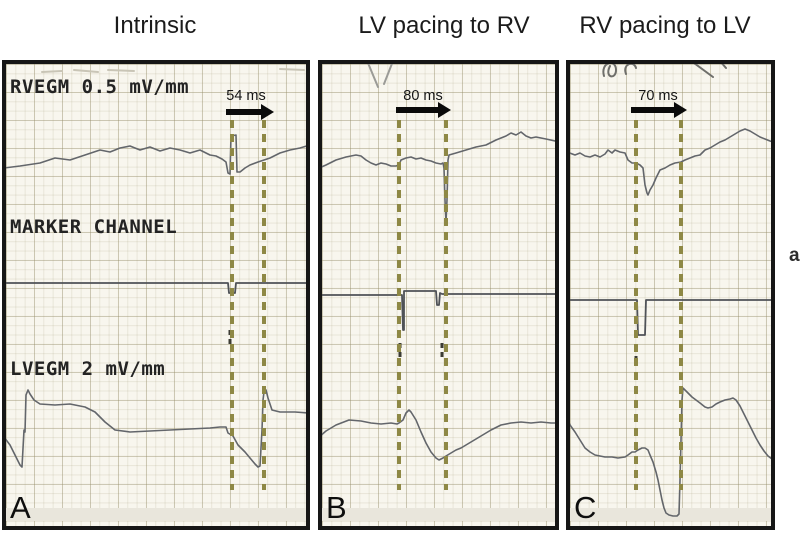 This screenshot has width=800, height=557. Describe the element at coordinates (100, 87) in the screenshot. I see `rvegm-channel-label: RVEGM 0.5 mV/mm` at that location.